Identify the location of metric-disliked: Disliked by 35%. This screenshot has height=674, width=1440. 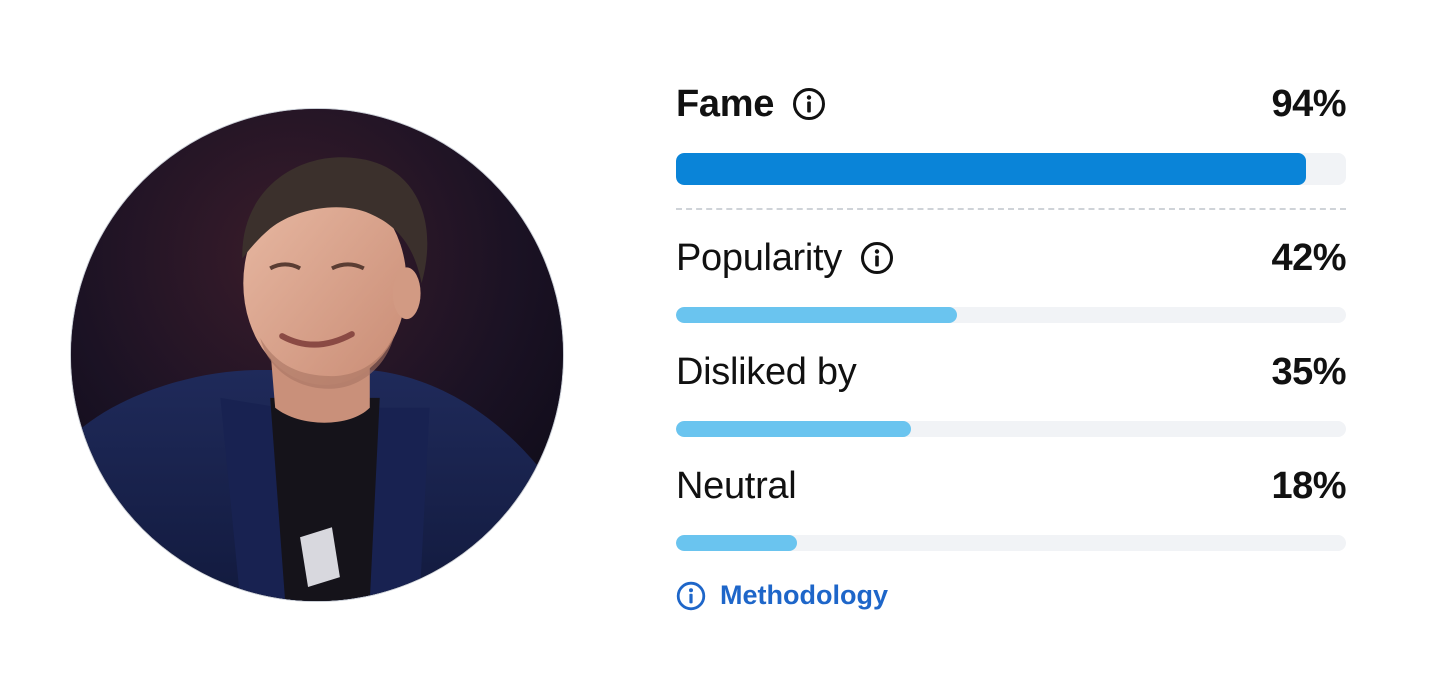
(1011, 392).